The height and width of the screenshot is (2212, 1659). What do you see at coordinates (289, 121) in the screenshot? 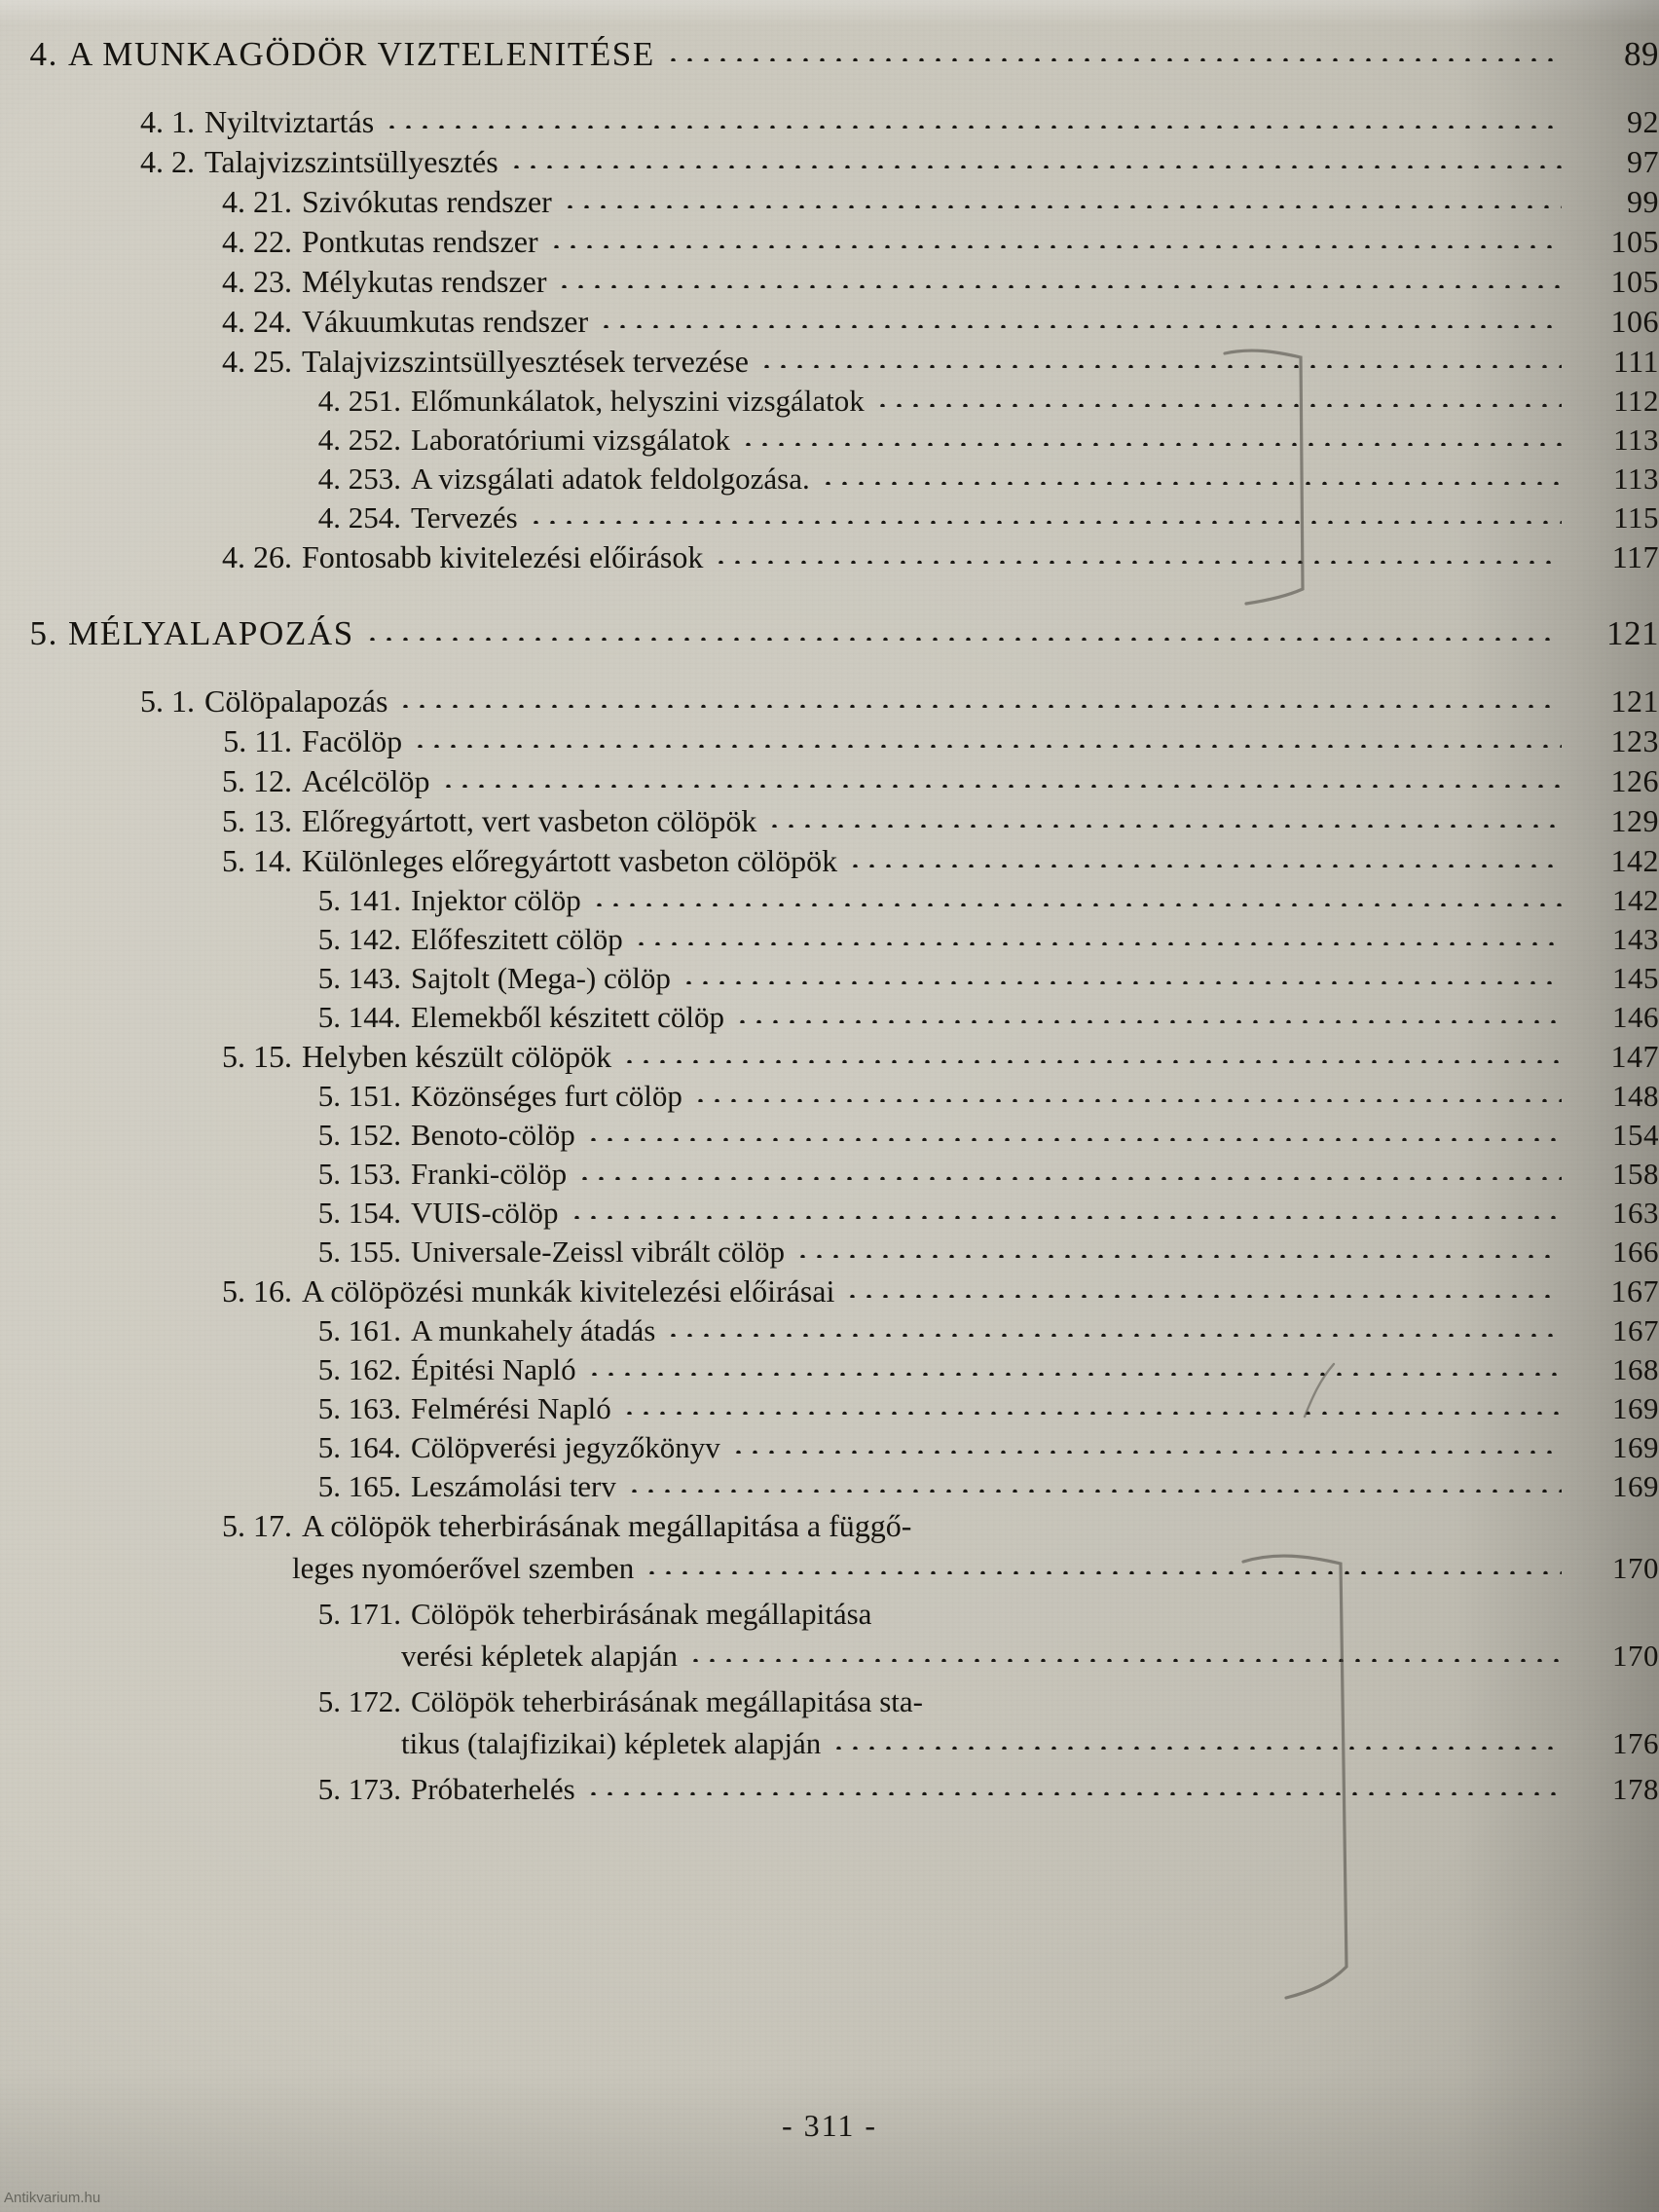
I see `toc-title: Nyiltviztartás` at bounding box center [289, 121].